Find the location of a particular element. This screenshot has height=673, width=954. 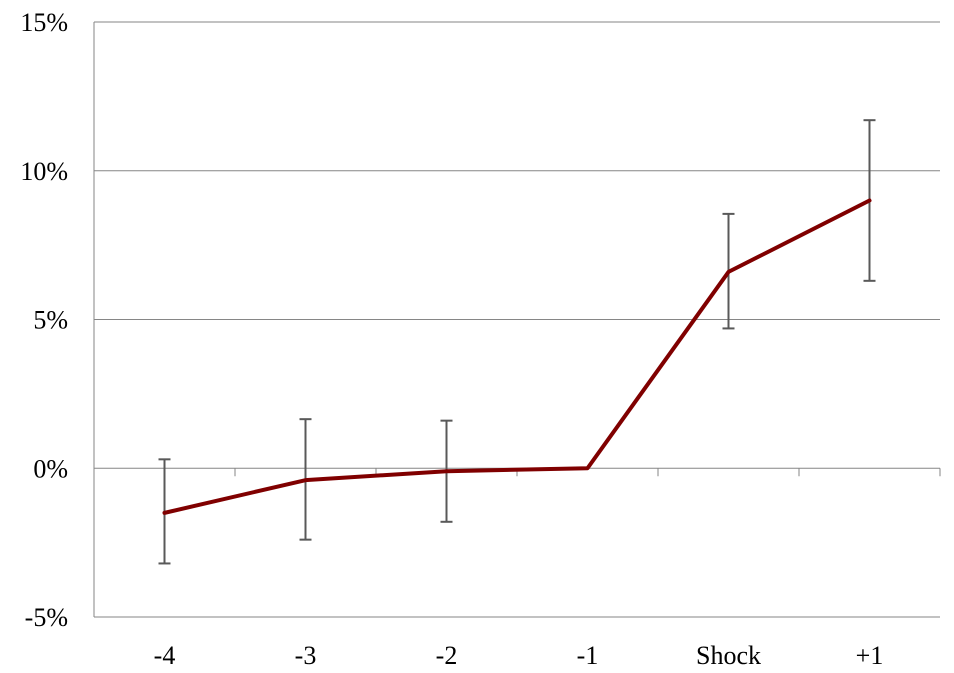

y-tick-label: 0% is located at coordinates (50, 468).